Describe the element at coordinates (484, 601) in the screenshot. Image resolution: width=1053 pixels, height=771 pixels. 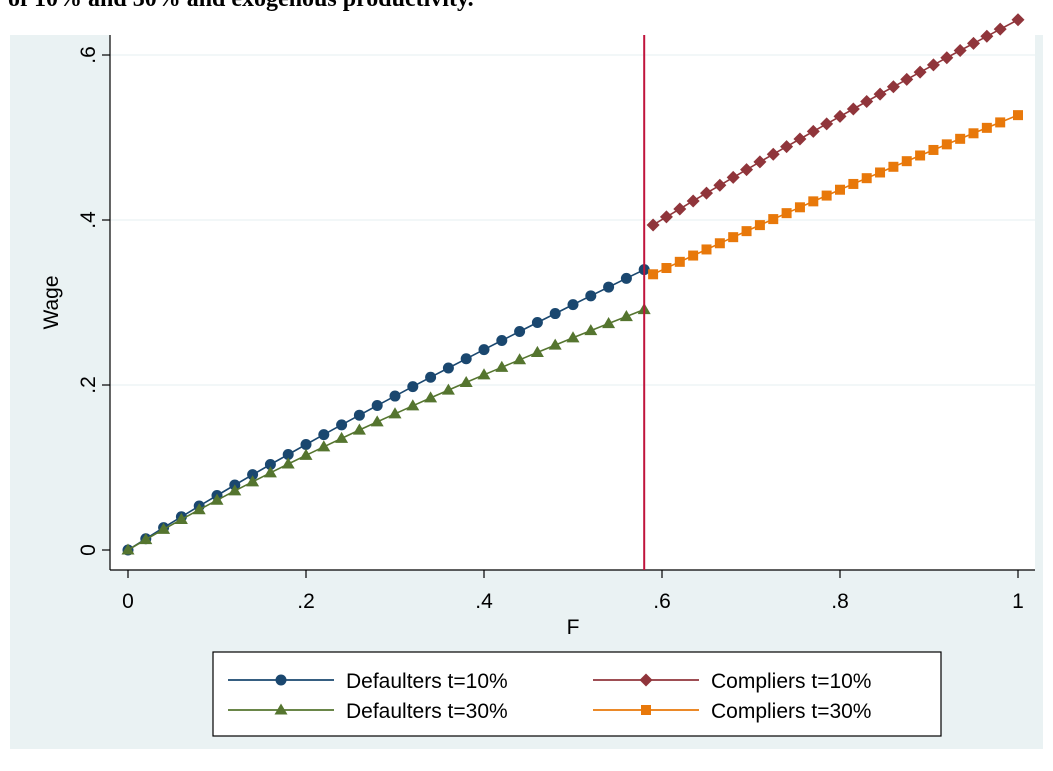
I see `x-tick-label: .4` at that location.